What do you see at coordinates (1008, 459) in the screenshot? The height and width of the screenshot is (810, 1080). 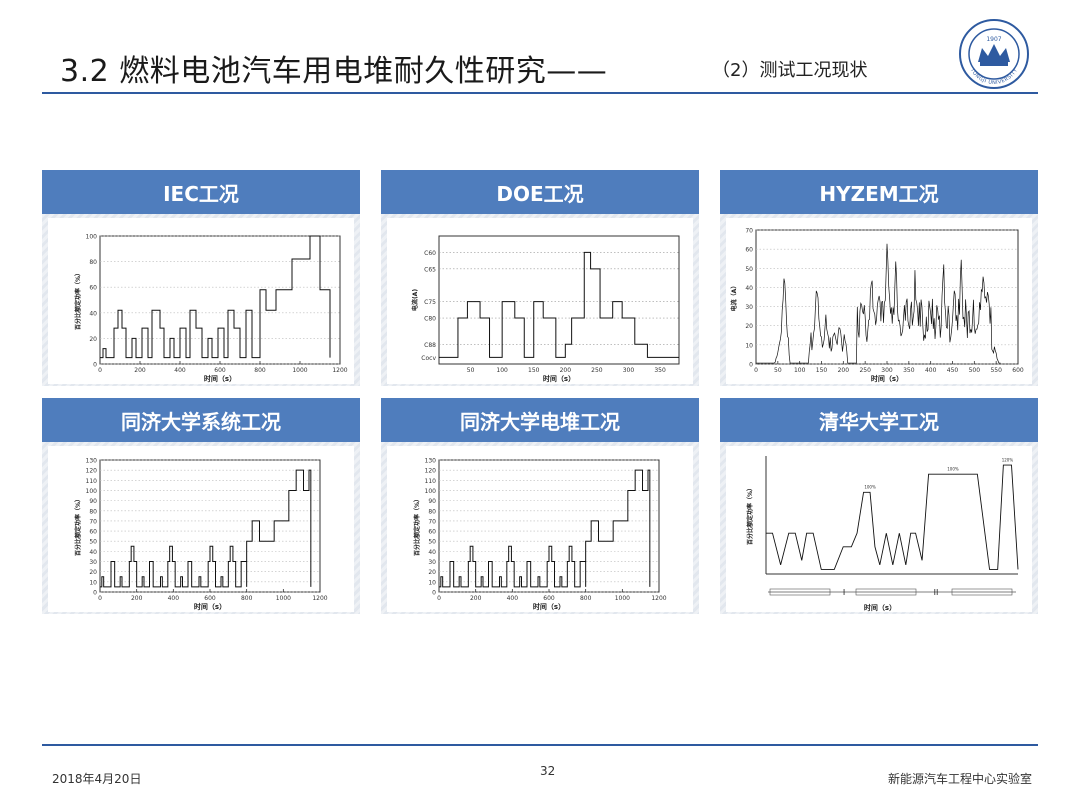 I see `annotation-label: 120%` at bounding box center [1008, 459].